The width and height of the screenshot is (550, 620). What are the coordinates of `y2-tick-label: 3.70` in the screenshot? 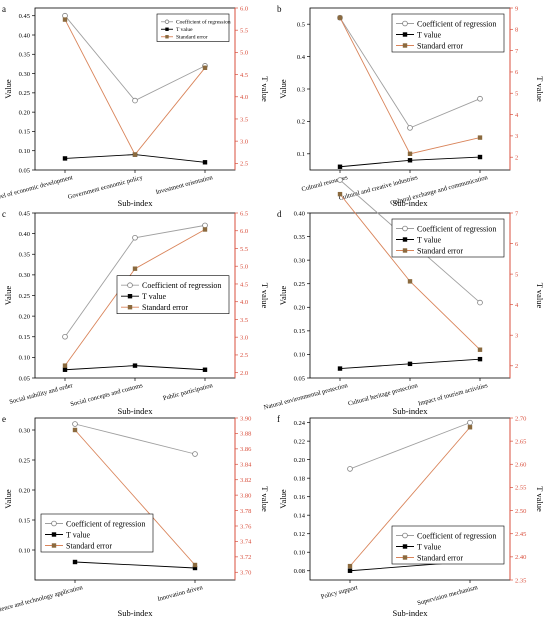 It's located at (245, 573).